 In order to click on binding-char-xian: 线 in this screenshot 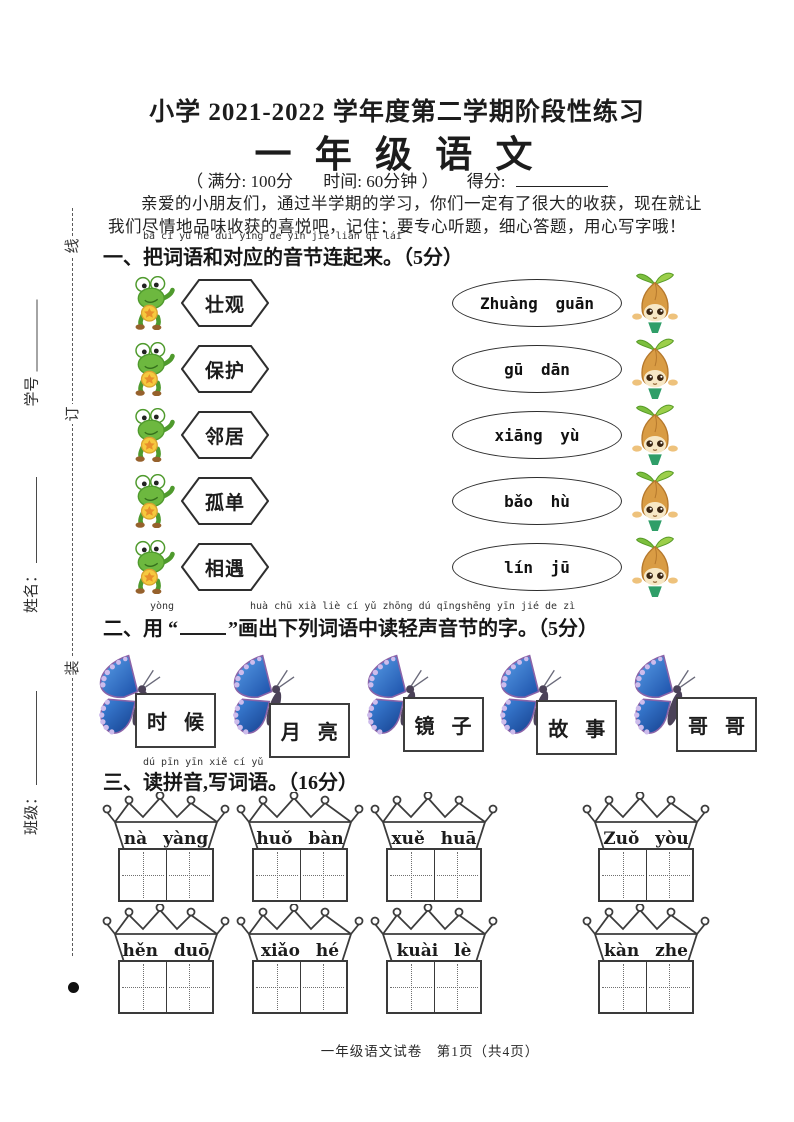, I will do `click(73, 246)`.